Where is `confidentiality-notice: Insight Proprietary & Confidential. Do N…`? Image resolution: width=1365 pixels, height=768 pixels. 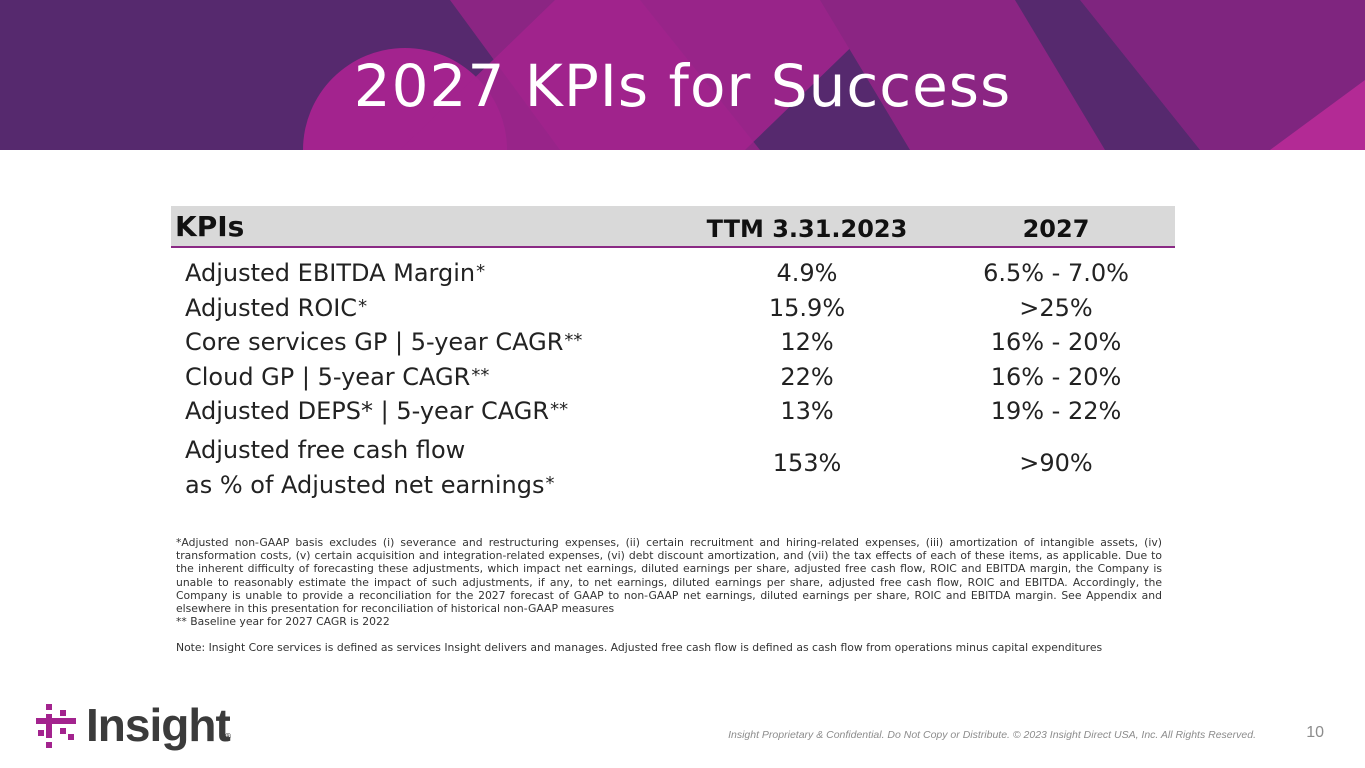 confidentiality-notice: Insight Proprietary & Confidential. Do N… is located at coordinates (992, 735).